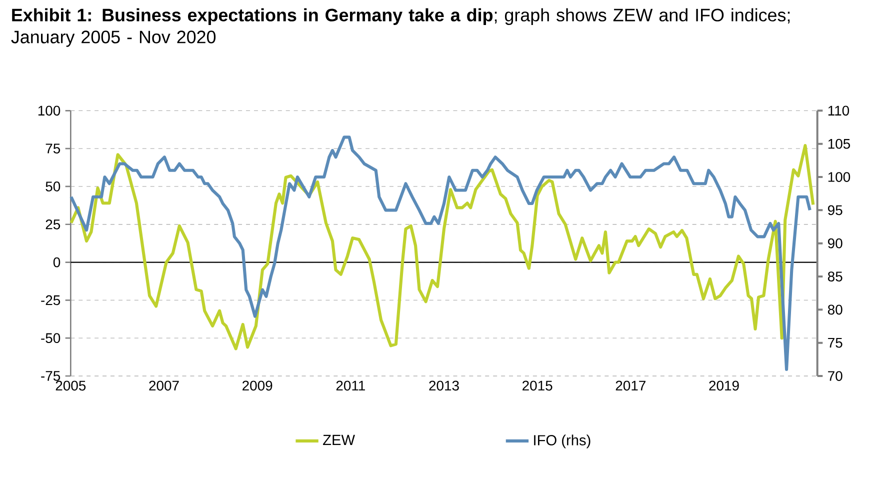 This screenshot has width=872, height=500. I want to click on y2-tick-label: 110, so click(839, 111).